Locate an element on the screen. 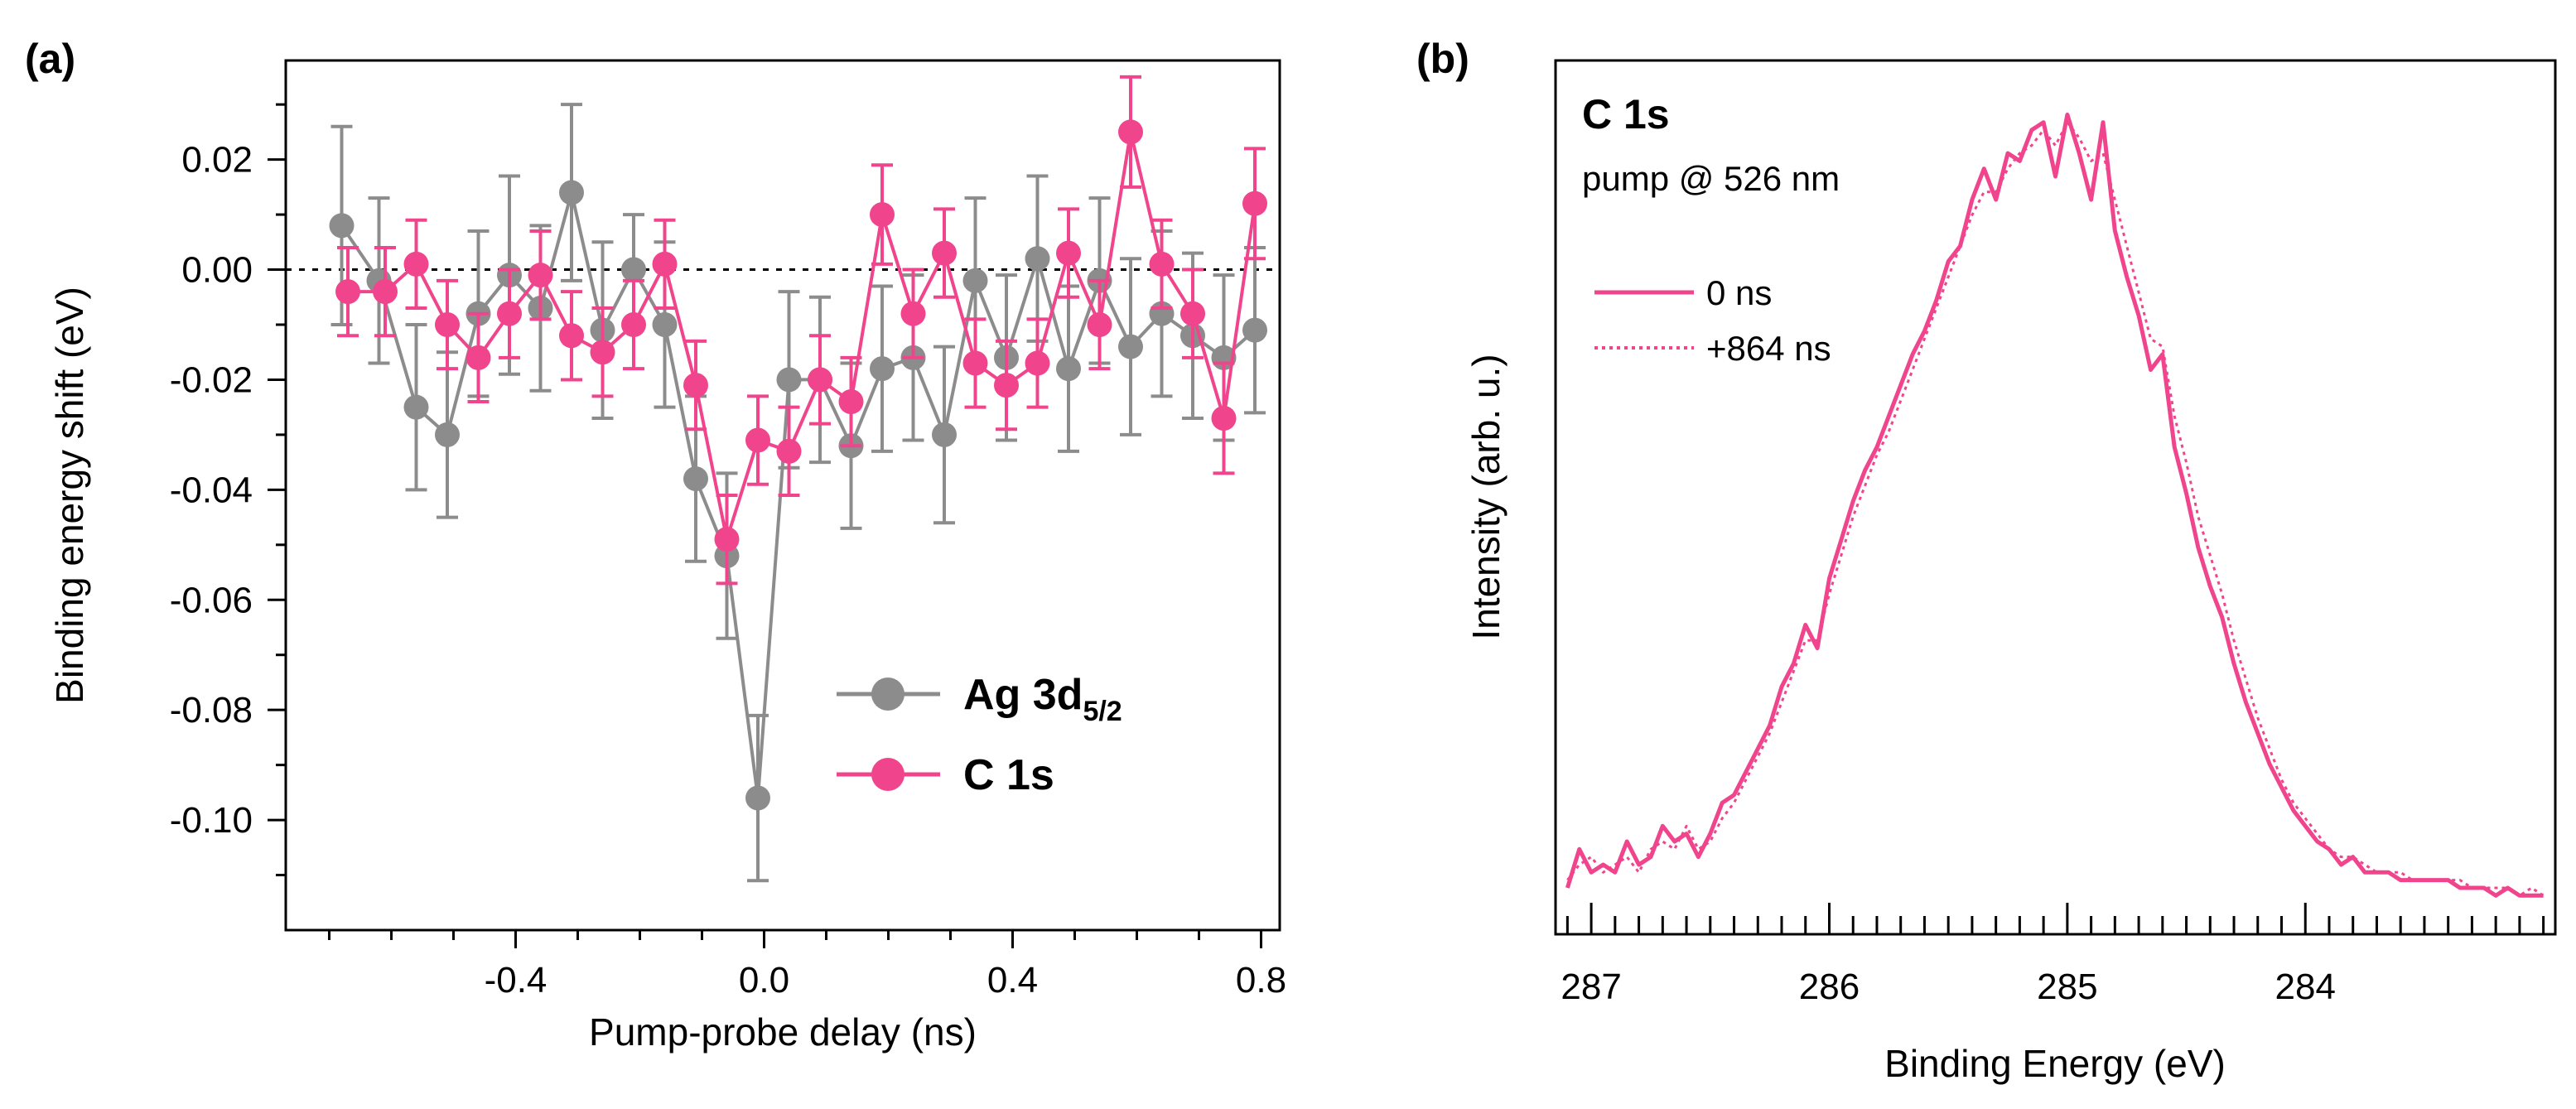  legend-ag-subscript: 5/2 is located at coordinates (1102, 712).